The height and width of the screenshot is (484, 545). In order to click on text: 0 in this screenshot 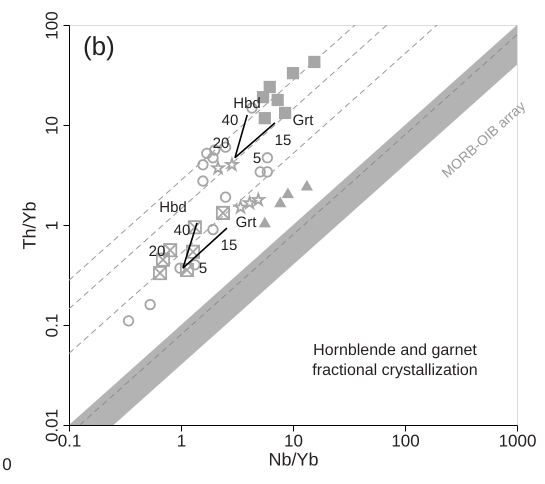, I will do `click(7, 464)`.